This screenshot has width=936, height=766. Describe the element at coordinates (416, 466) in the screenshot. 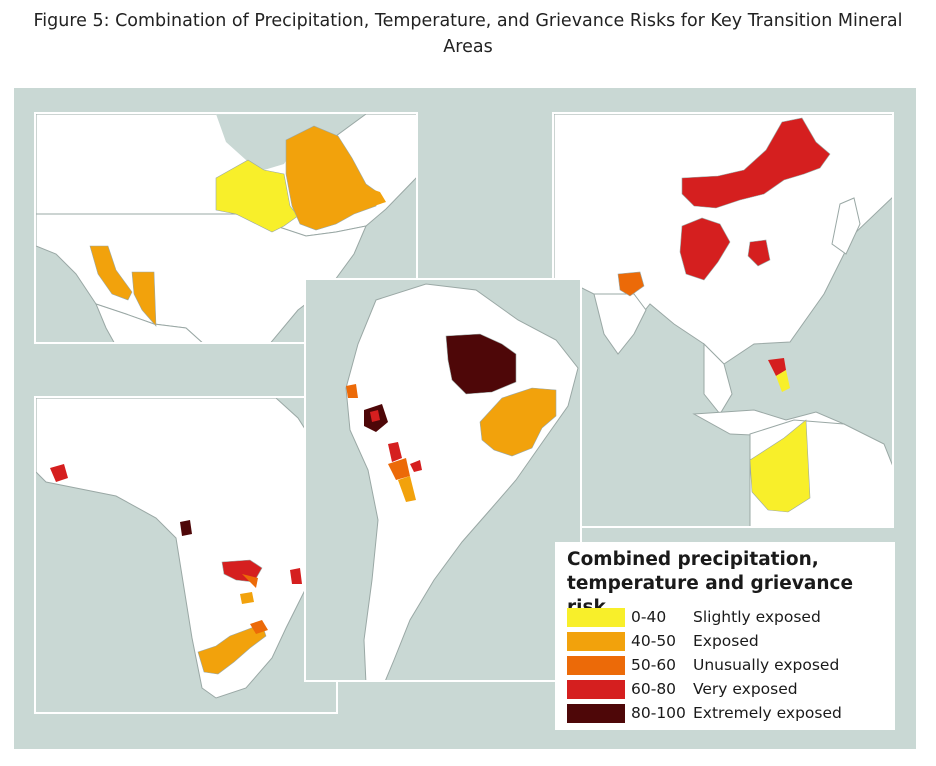

I see `argentina-region-b` at that location.